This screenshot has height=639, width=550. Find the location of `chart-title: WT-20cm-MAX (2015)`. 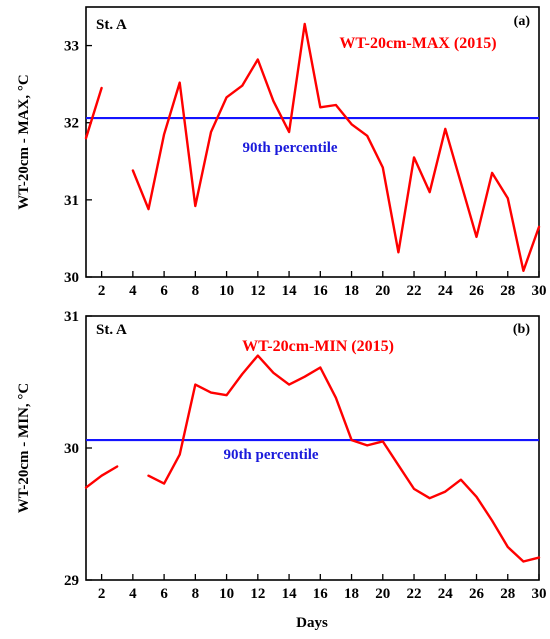

chart-title: WT-20cm-MAX (2015) is located at coordinates (417, 43).